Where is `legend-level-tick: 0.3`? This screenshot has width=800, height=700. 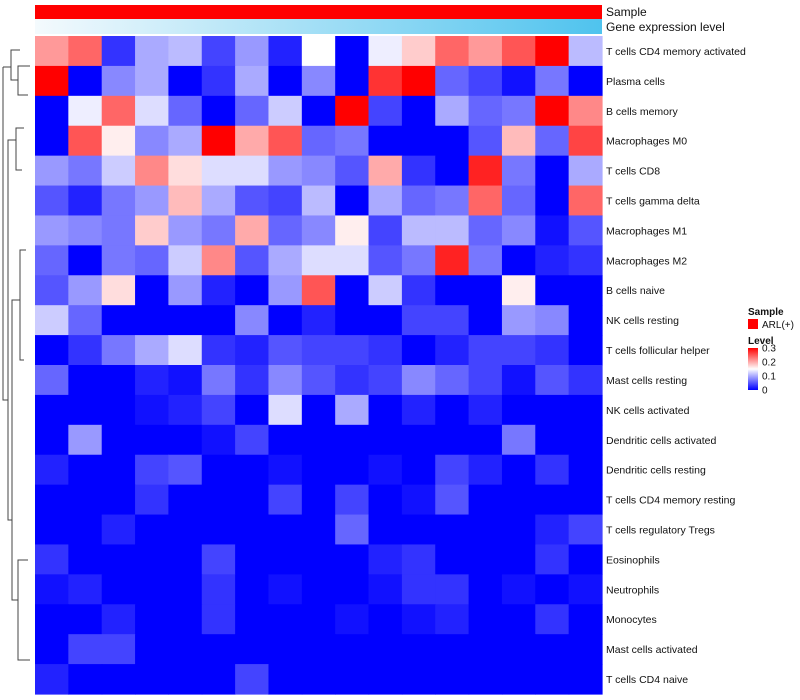 legend-level-tick: 0.3 is located at coordinates (769, 349).